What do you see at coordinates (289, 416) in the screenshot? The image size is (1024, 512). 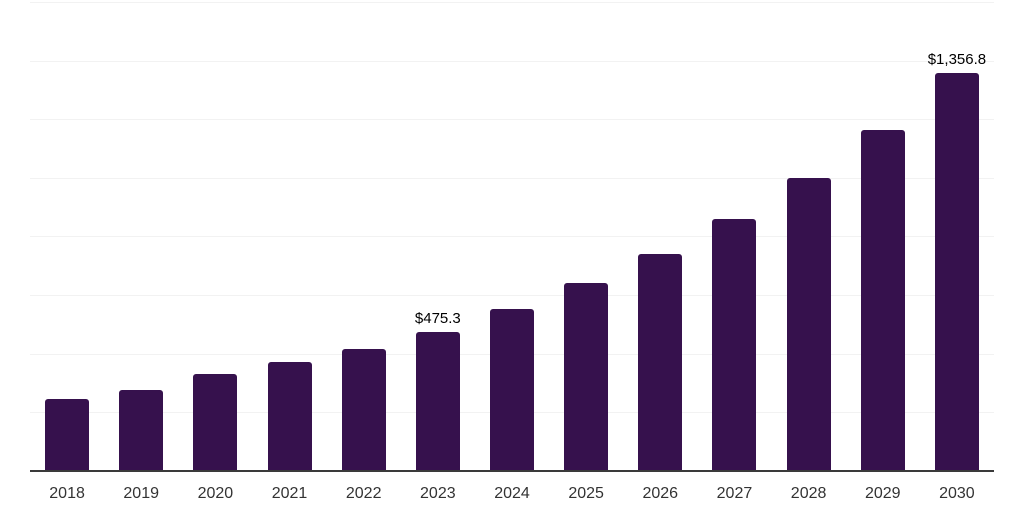 I see `bar-2021` at bounding box center [289, 416].